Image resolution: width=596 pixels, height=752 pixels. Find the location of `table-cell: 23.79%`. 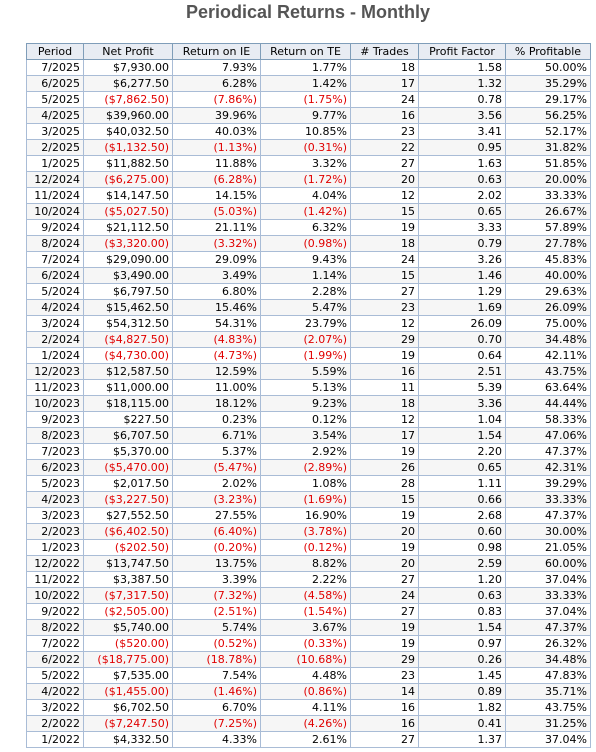

table-cell: 23.79% is located at coordinates (305, 323).